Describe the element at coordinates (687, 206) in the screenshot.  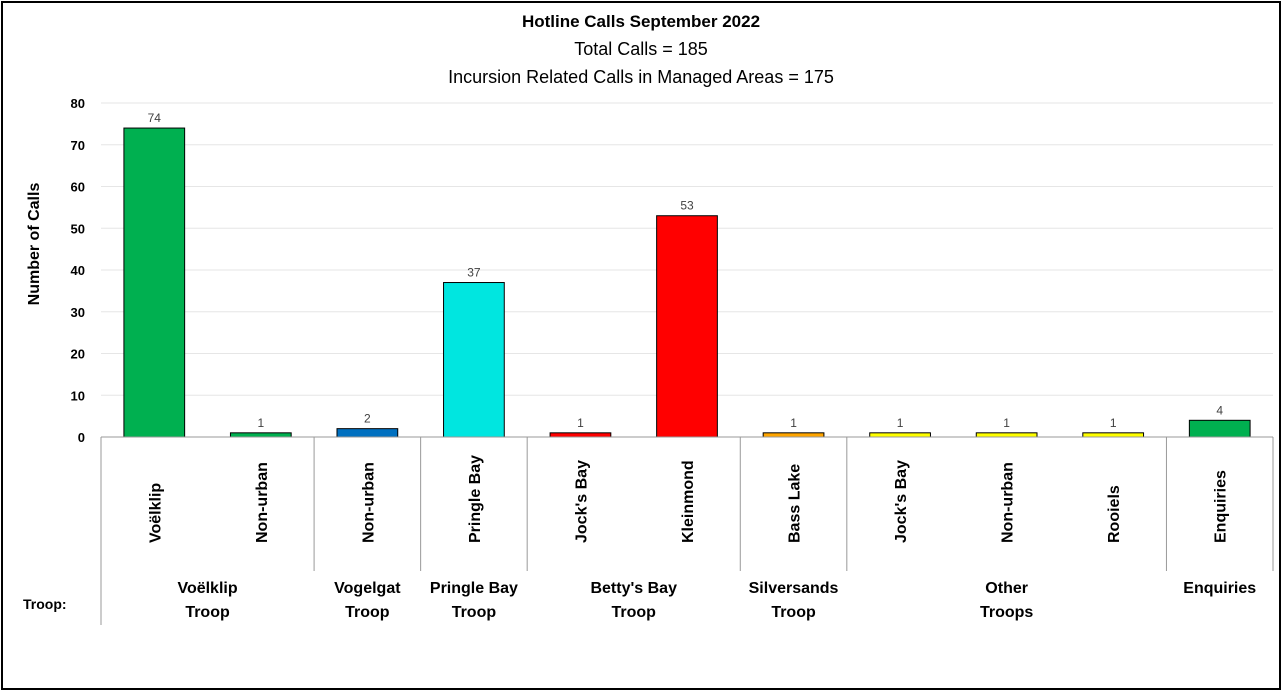
I see `data-label: 53` at that location.